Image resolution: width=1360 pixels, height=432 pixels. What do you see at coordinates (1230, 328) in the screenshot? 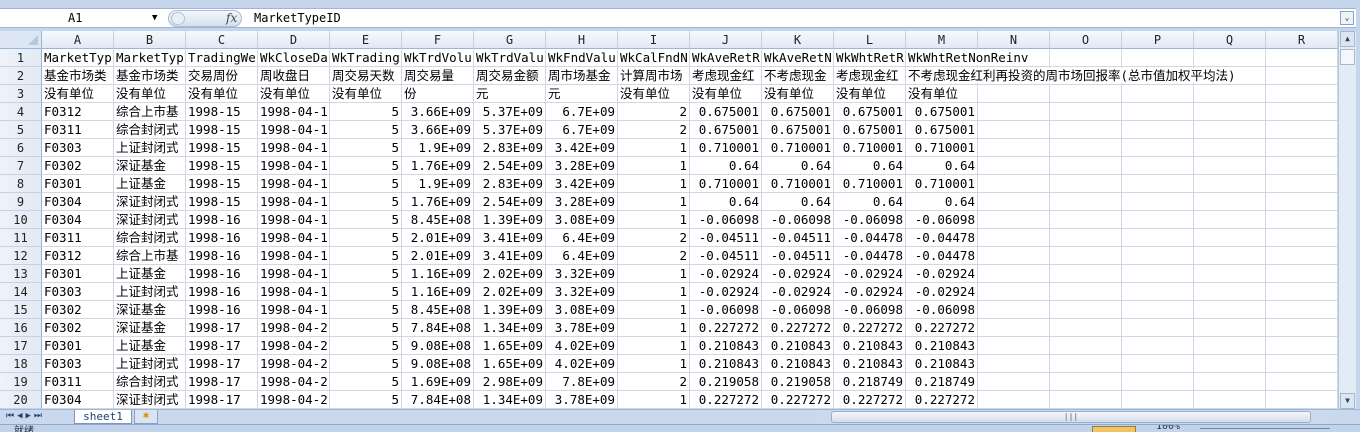
I see `cell-Q16` at bounding box center [1230, 328].